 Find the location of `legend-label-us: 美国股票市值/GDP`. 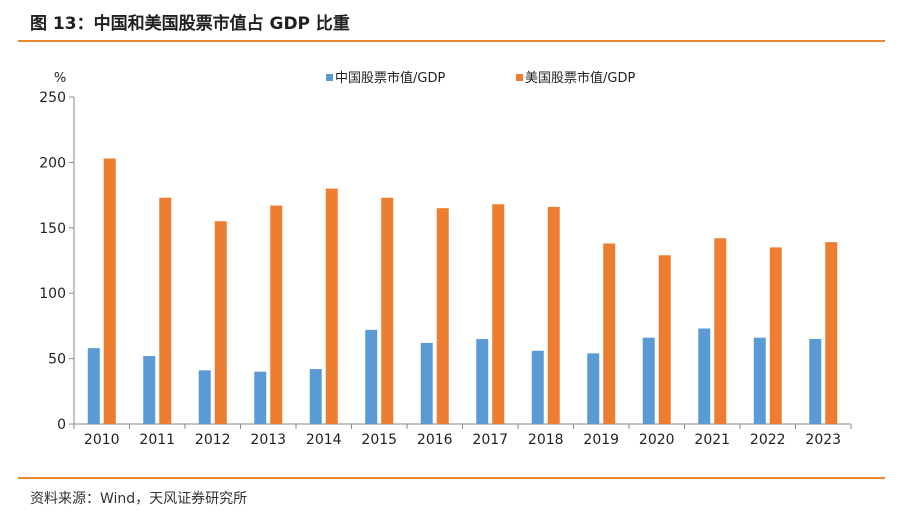

legend-label-us: 美国股票市值/GDP is located at coordinates (580, 78).